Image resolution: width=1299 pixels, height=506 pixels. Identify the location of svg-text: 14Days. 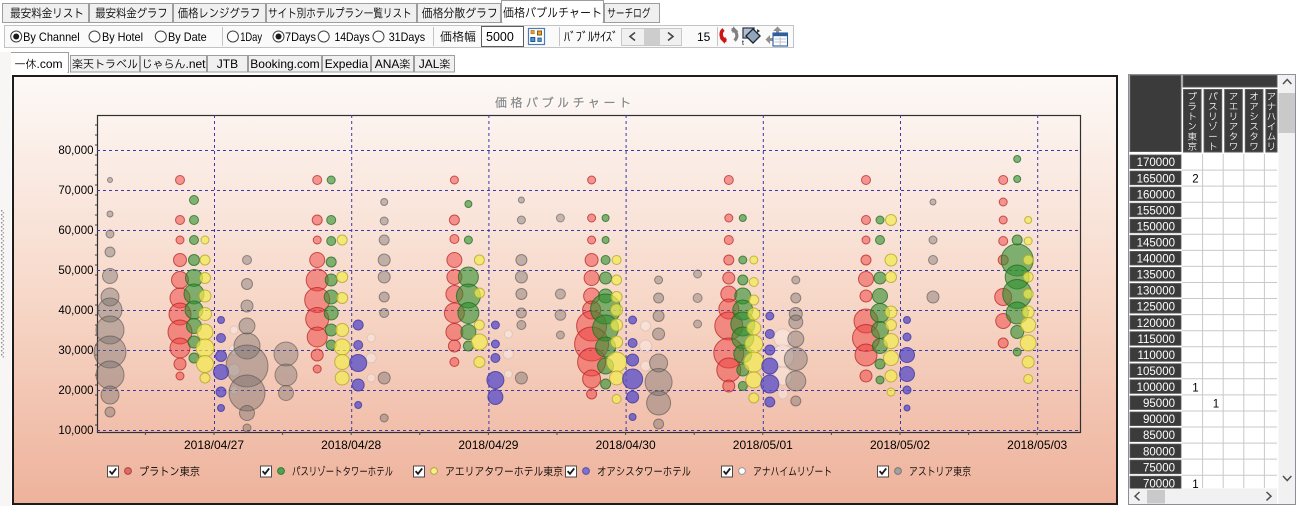
(352, 37).